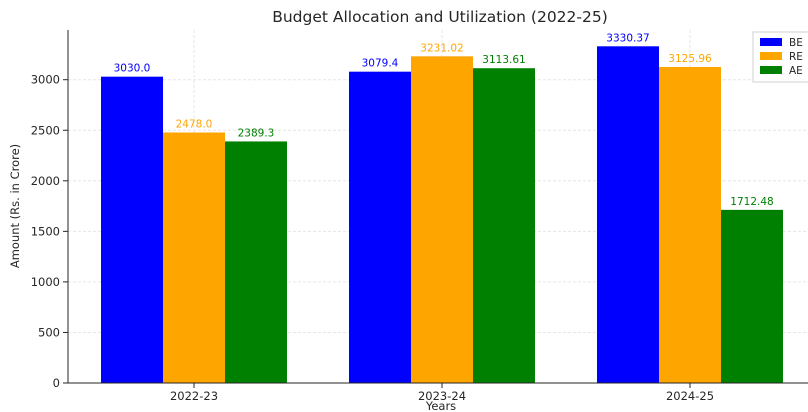  I want to click on data-label-ae: 3113.61, so click(503, 60).